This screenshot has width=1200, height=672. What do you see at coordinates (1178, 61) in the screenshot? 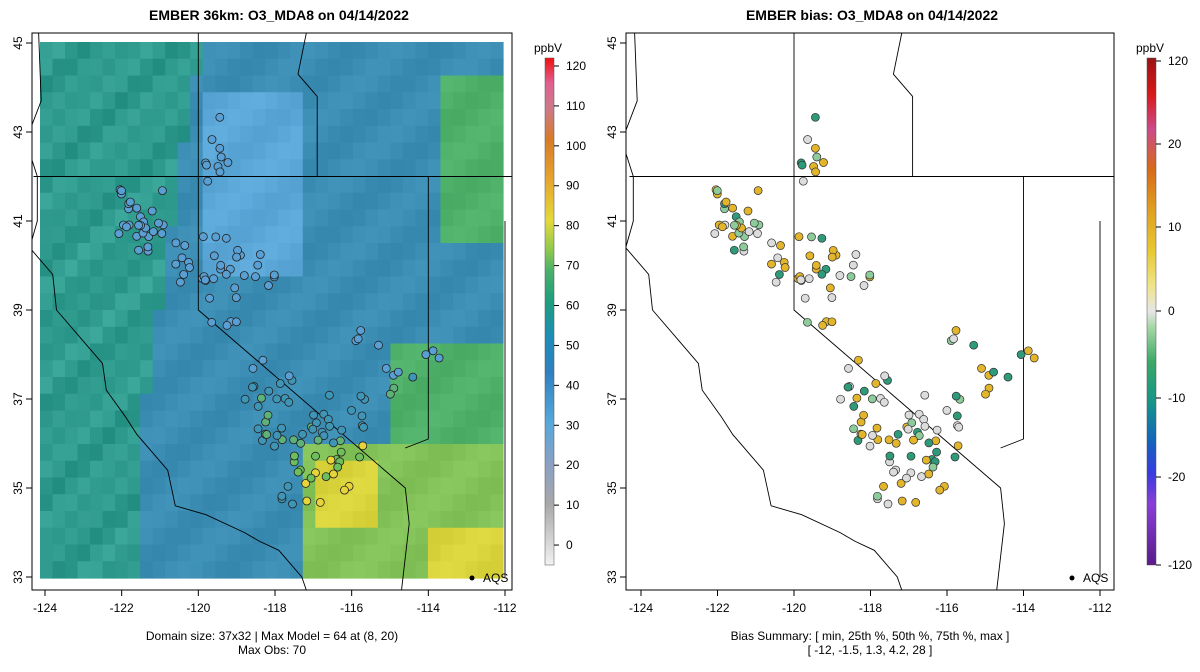
I see `bias-colorbar-tick-label: 120` at bounding box center [1178, 61].